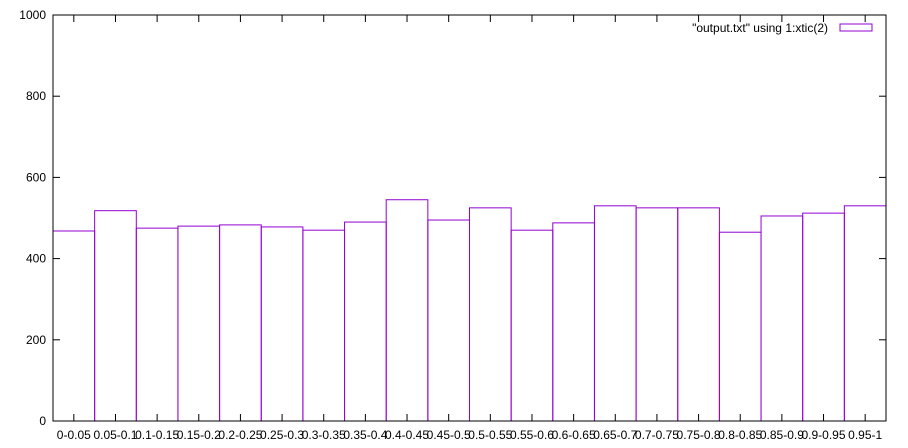  Describe the element at coordinates (865, 313) in the screenshot. I see `bar-0.95-1` at that location.